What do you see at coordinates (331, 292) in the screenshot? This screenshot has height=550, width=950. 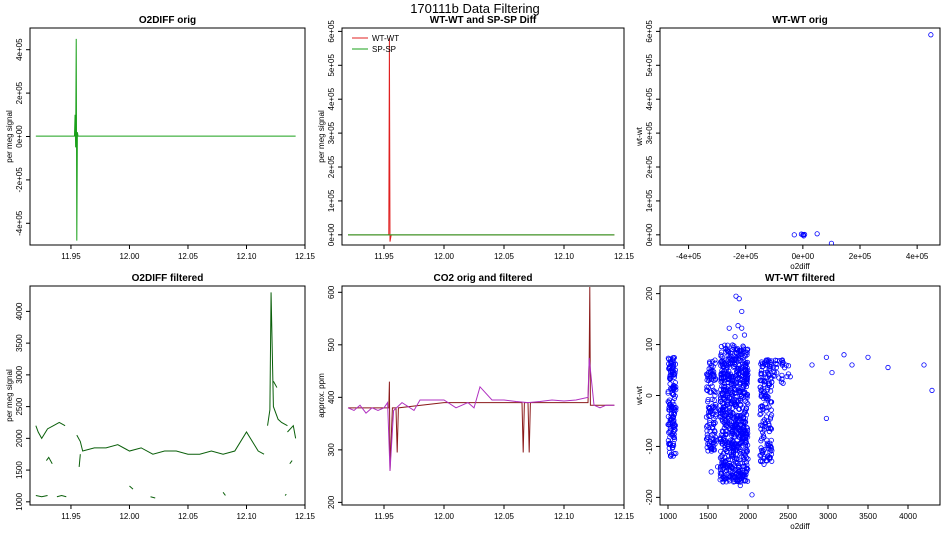 I see `y-tick-label: 600` at bounding box center [331, 292].